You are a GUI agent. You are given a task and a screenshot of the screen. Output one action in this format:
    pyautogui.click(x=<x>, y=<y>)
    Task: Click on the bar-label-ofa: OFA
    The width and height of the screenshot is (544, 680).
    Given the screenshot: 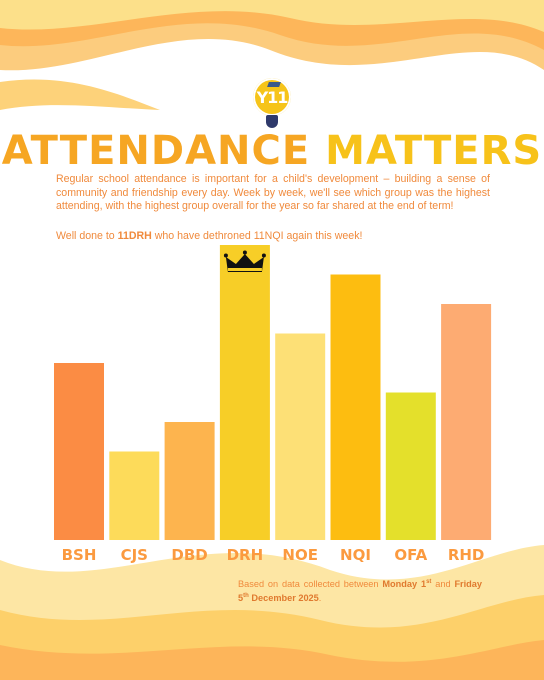 What is the action you would take?
    pyautogui.click(x=410, y=555)
    